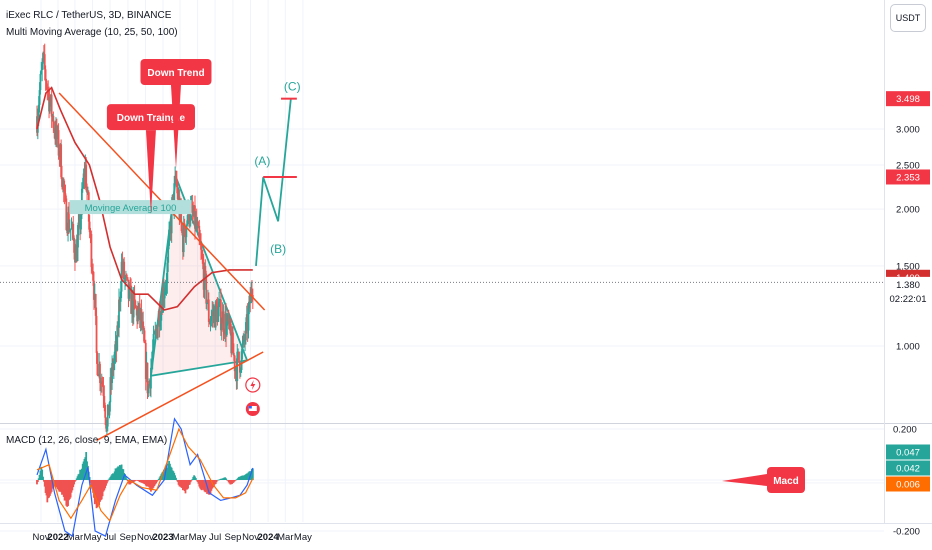  I want to click on macd-line, so click(145, 477).